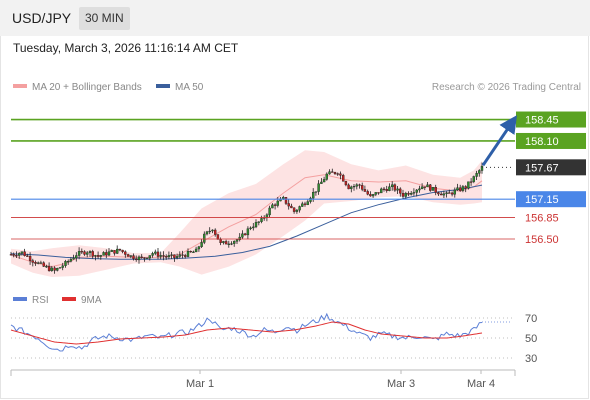 The height and width of the screenshot is (400, 590). What do you see at coordinates (298, 199) in the screenshot?
I see `level-157.15: 157.15` at bounding box center [298, 199].